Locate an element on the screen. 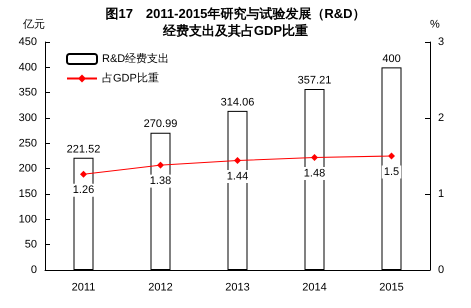  data-label: 314.06 is located at coordinates (237, 102).